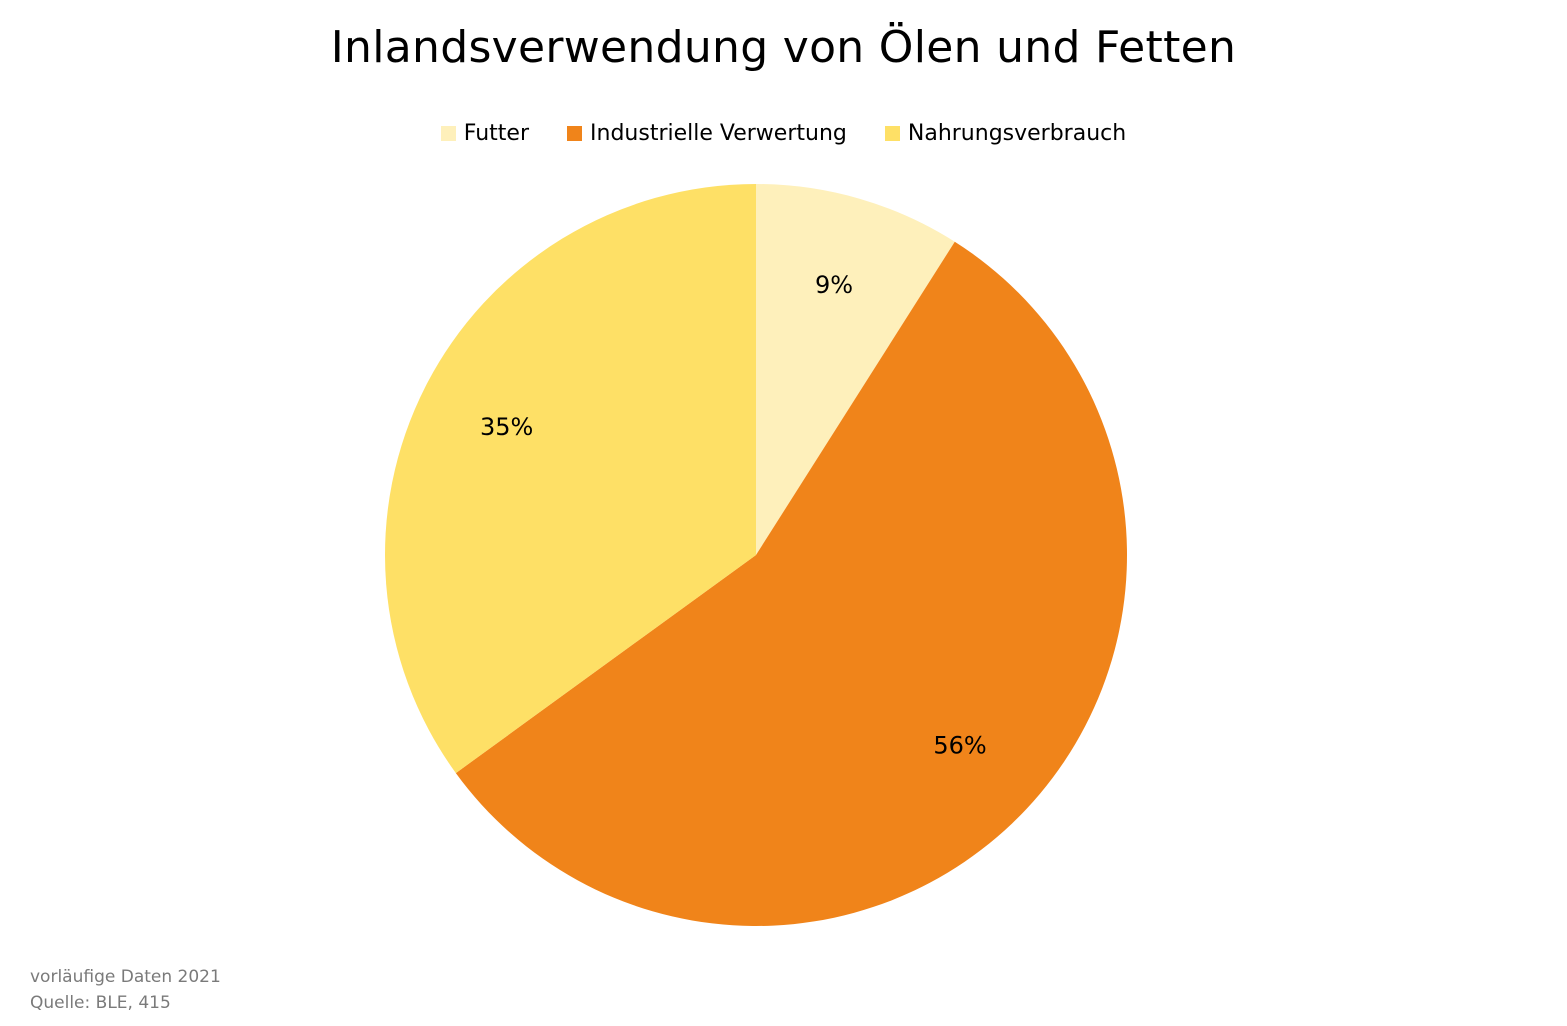  Describe the element at coordinates (125, 990) in the screenshot. I see `footnote: vorläufige Daten 2021 Quelle: BLE, 415` at that location.